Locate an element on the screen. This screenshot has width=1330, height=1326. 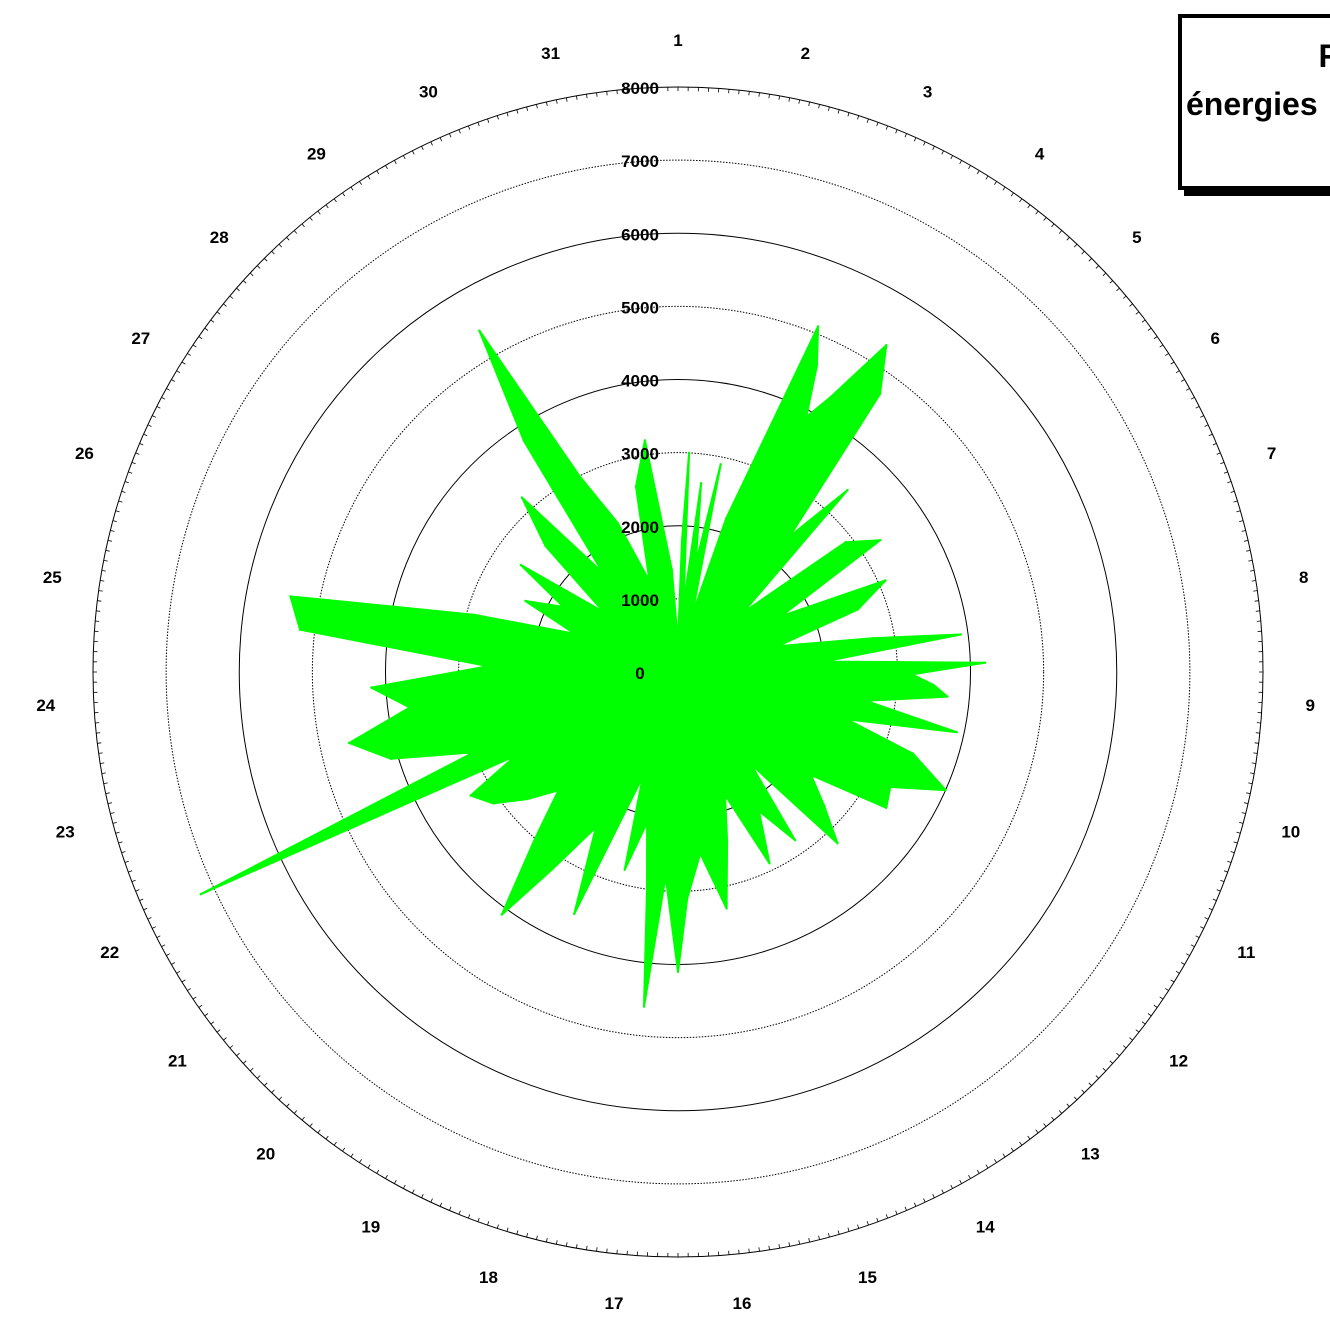
radial-tick-label-5000: 5000 is located at coordinates (640, 307).